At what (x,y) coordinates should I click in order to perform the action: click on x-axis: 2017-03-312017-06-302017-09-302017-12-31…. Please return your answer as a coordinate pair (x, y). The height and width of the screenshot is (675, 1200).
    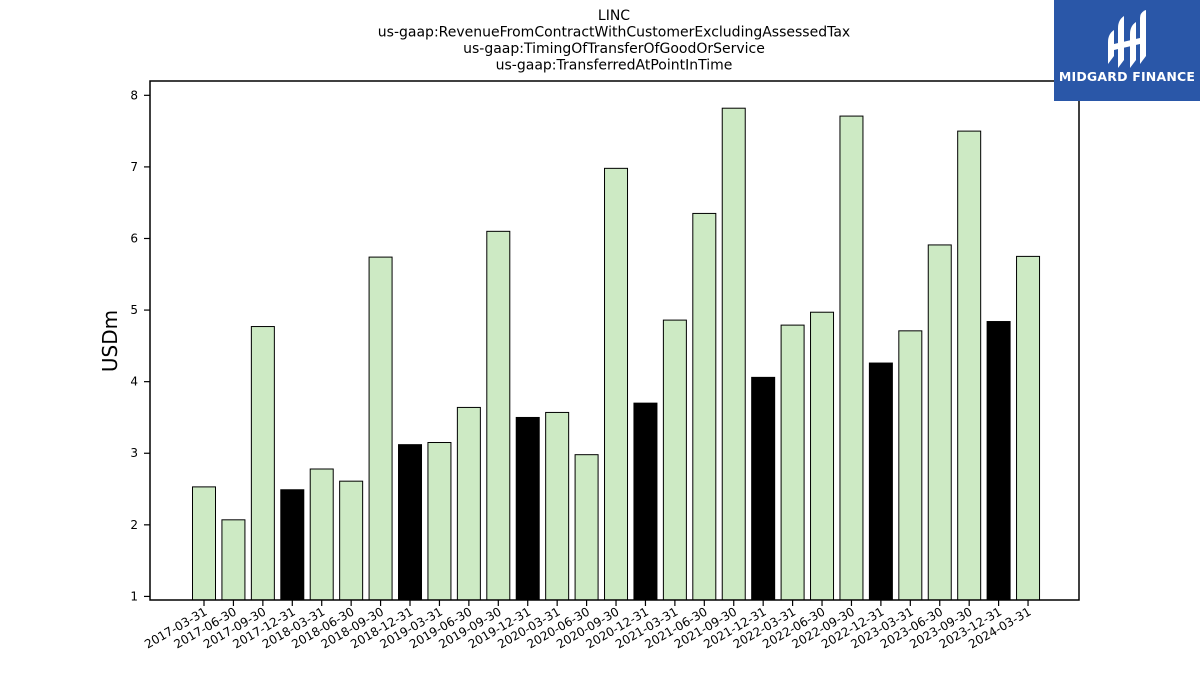
    Looking at the image, I should click on (588, 625).